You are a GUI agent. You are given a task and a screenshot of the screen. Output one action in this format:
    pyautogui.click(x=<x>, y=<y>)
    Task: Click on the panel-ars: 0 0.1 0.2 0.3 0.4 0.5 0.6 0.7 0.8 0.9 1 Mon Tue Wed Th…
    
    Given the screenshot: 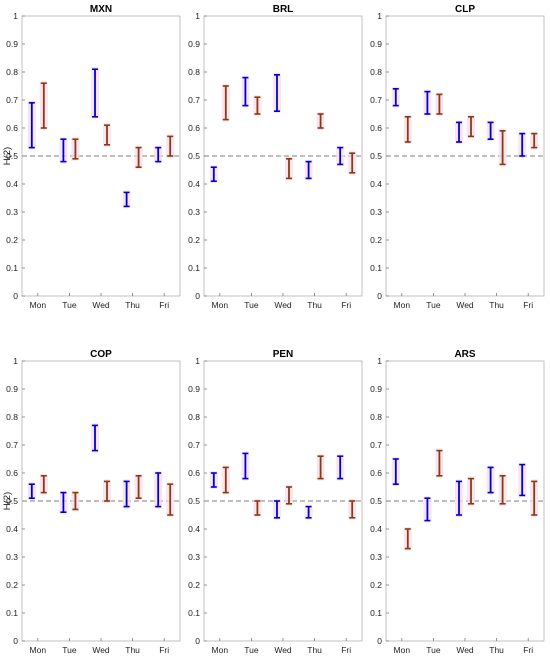 What is the action you would take?
    pyautogui.click(x=457, y=502)
    